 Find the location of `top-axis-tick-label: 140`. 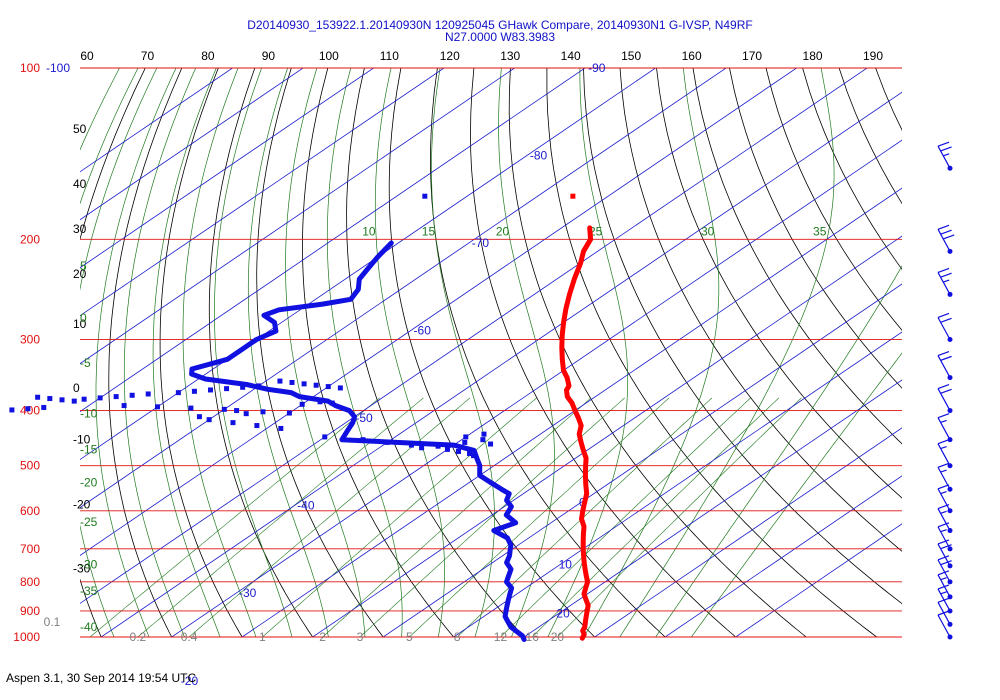

top-axis-tick-label: 140 is located at coordinates (571, 56).